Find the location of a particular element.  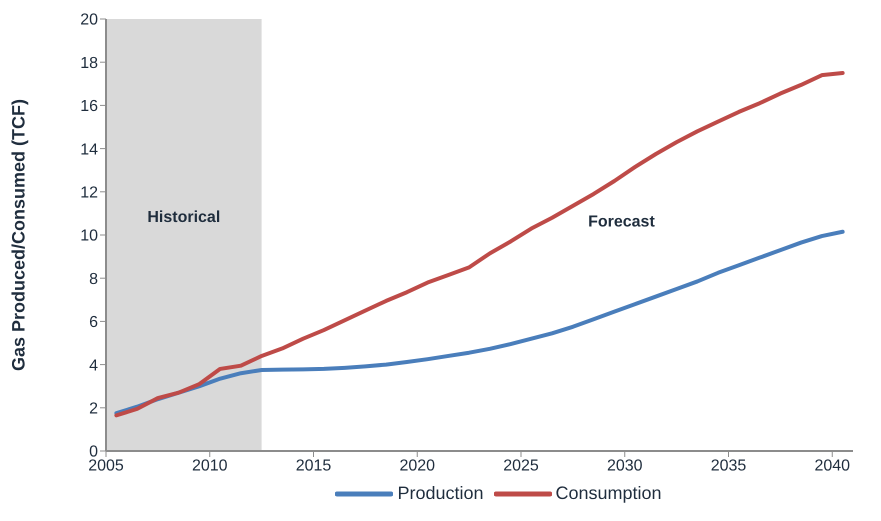

x-tick-label: 2015 is located at coordinates (314, 465).